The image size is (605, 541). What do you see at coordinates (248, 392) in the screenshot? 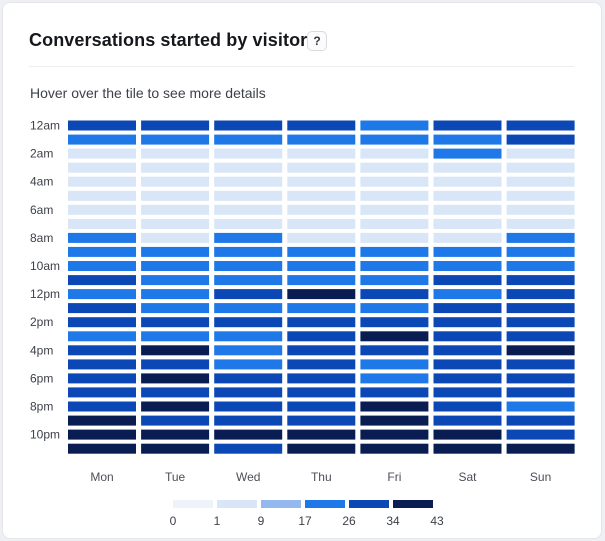
I see `heatmap-cell-wed-7pm` at bounding box center [248, 392].